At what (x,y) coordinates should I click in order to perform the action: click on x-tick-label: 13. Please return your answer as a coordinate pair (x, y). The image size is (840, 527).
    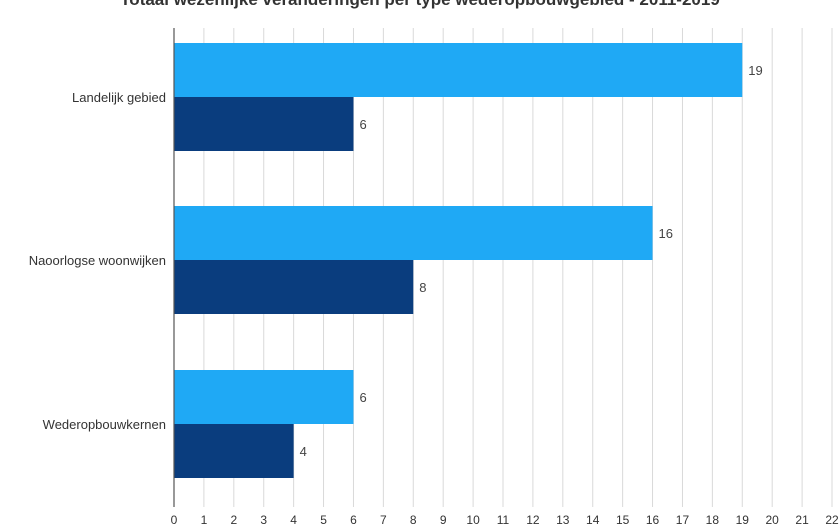
    Looking at the image, I should click on (563, 520).